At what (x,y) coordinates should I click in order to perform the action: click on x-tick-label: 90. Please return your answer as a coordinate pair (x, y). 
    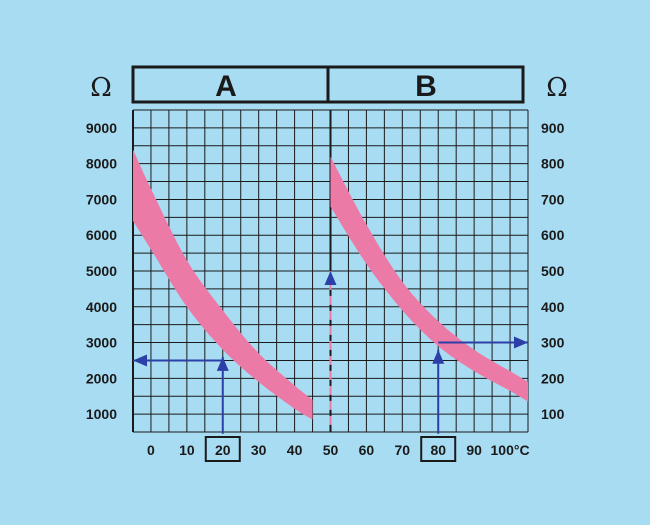
    Looking at the image, I should click on (474, 450).